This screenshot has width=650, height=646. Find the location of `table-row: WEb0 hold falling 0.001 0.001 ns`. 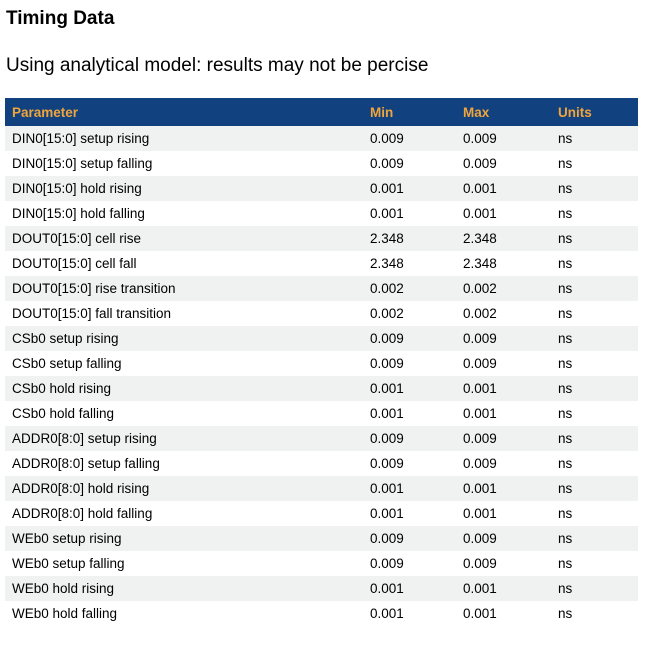

table-row: WEb0 hold falling 0.001 0.001 ns is located at coordinates (321, 613).